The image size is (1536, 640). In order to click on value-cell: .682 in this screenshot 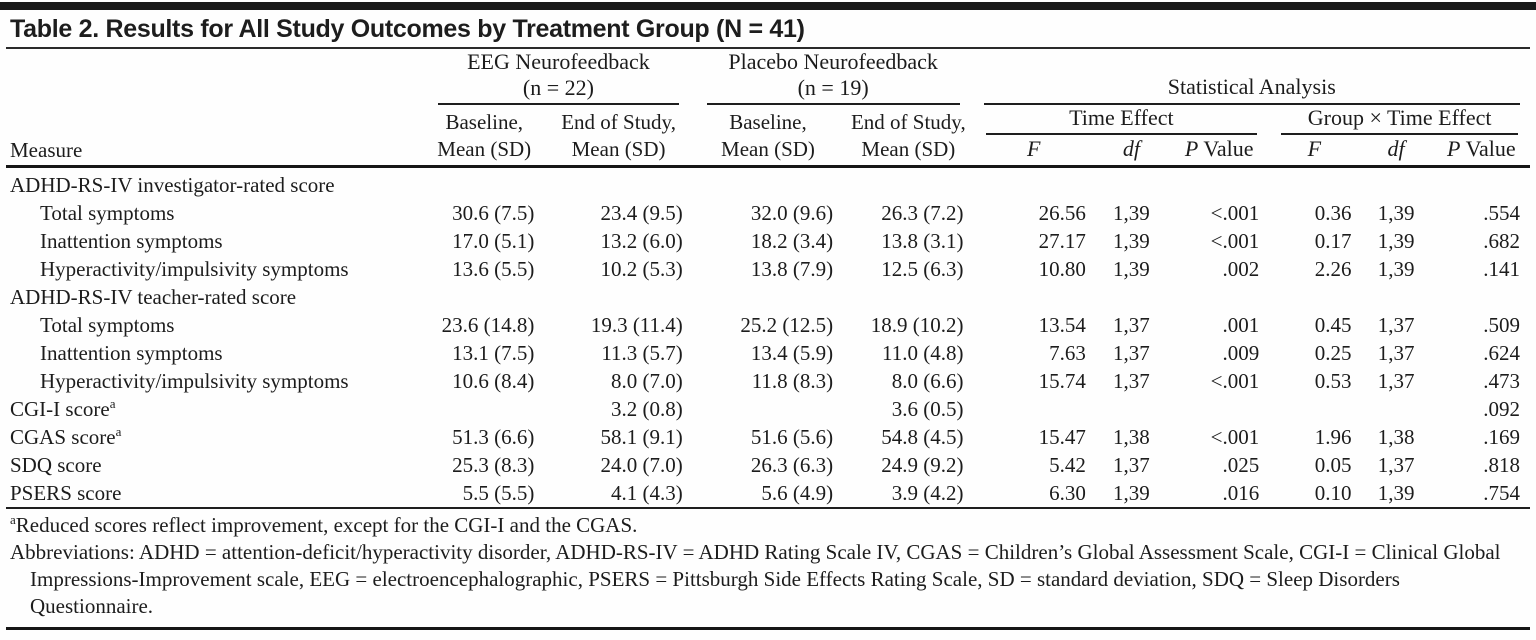, I will do `click(1501, 241)`.